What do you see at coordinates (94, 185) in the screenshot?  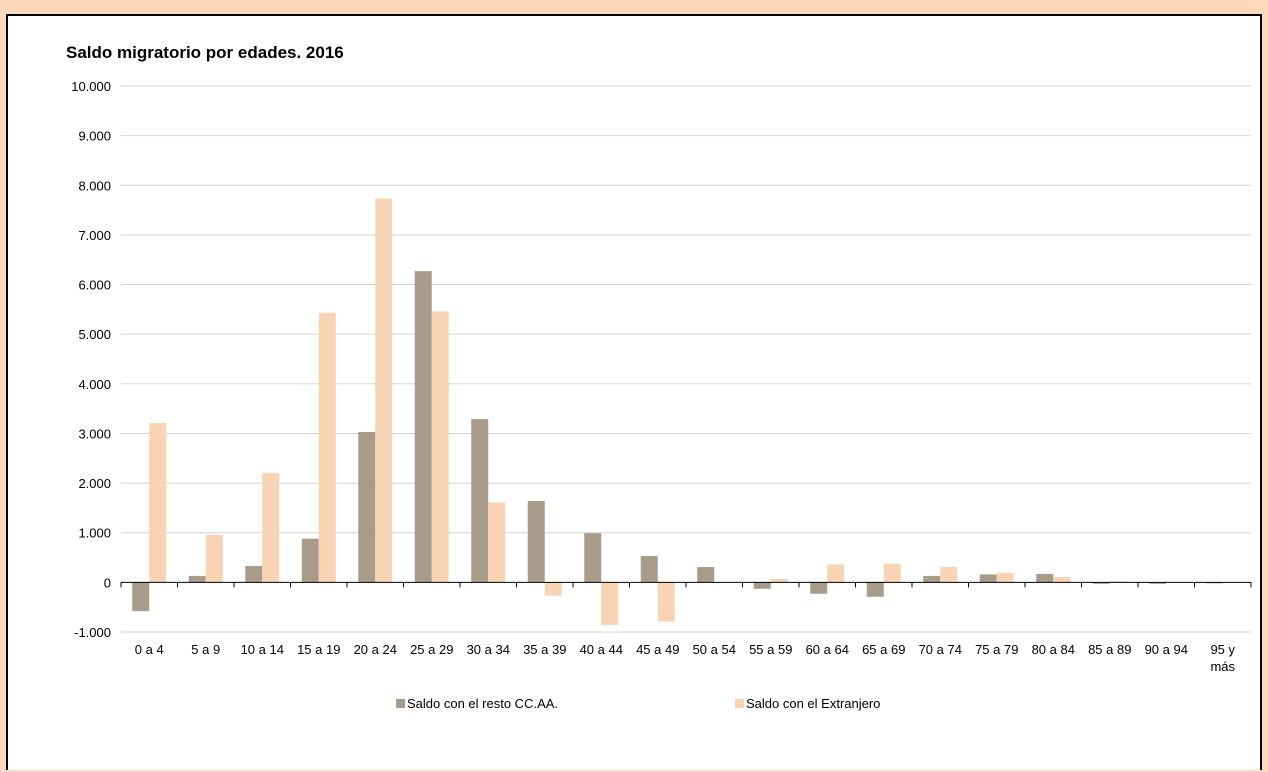 I see `y-tick-label: 8.000` at bounding box center [94, 185].